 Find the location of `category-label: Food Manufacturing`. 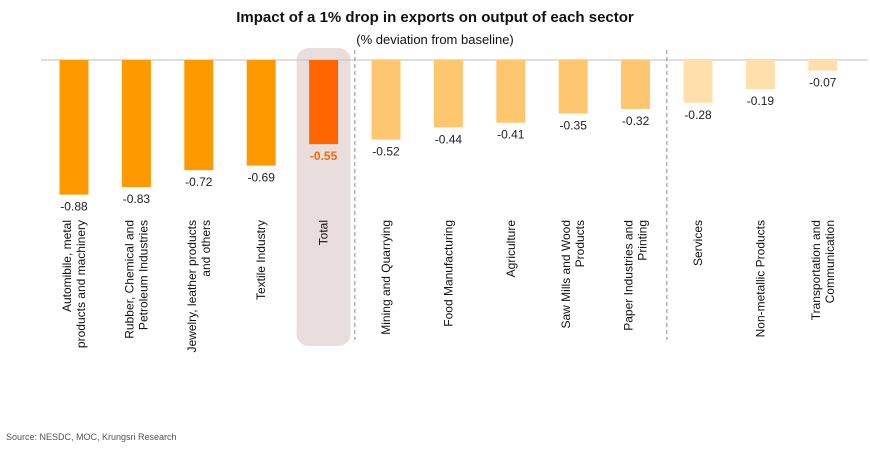

category-label: Food Manufacturing is located at coordinates (448, 273).